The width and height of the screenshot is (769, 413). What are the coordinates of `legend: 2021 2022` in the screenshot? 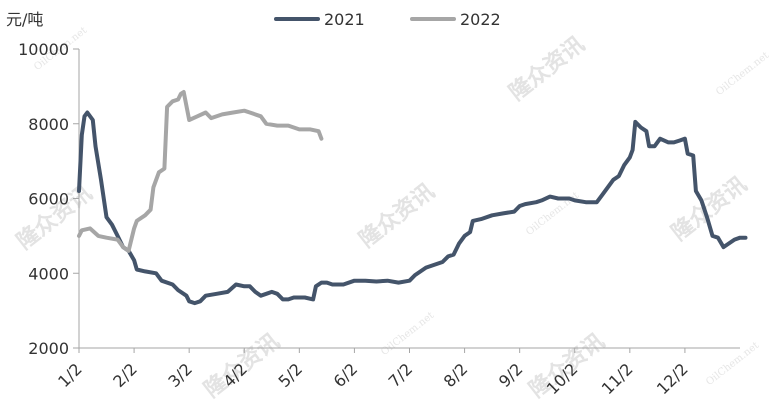 It's located at (387, 19).